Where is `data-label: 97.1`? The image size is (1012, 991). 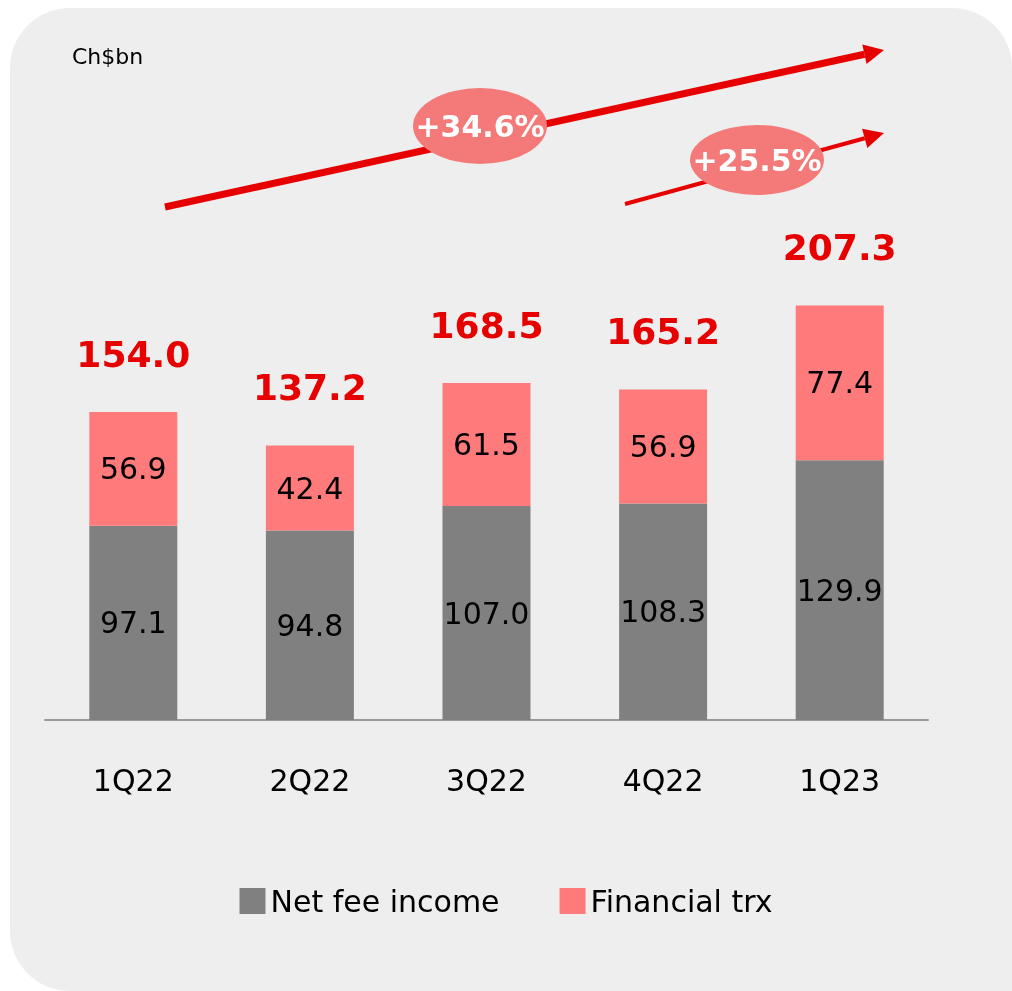
data-label: 97.1 is located at coordinates (133, 623).